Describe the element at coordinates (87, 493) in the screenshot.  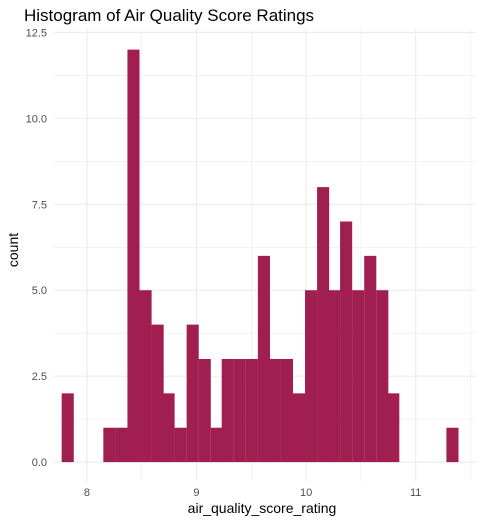
I see `x-tick-label: 8` at that location.